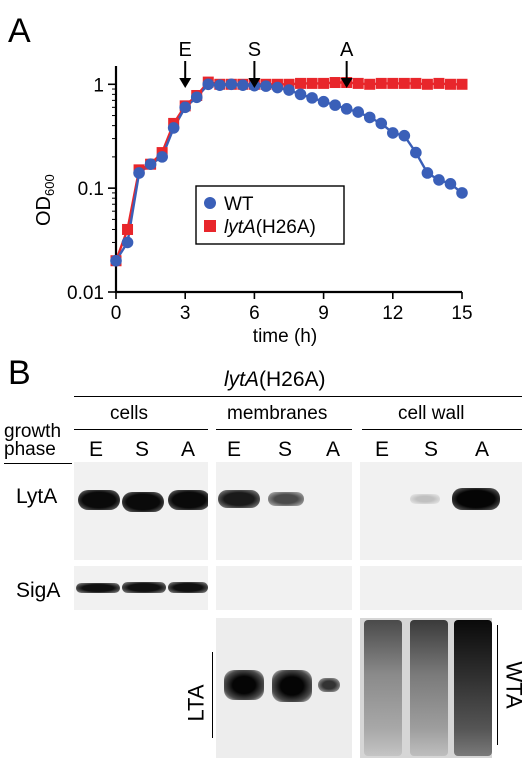 The height and width of the screenshot is (765, 529). What do you see at coordinates (38, 590) in the screenshot?
I see `row-label-siga: SigA` at bounding box center [38, 590].